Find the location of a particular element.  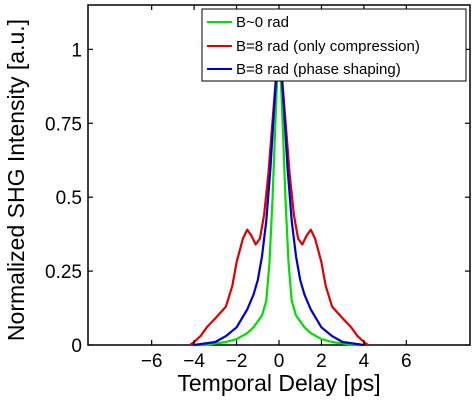

y-axis-label: Normalized SHG Intensity [a.u.] is located at coordinates (16, 180).